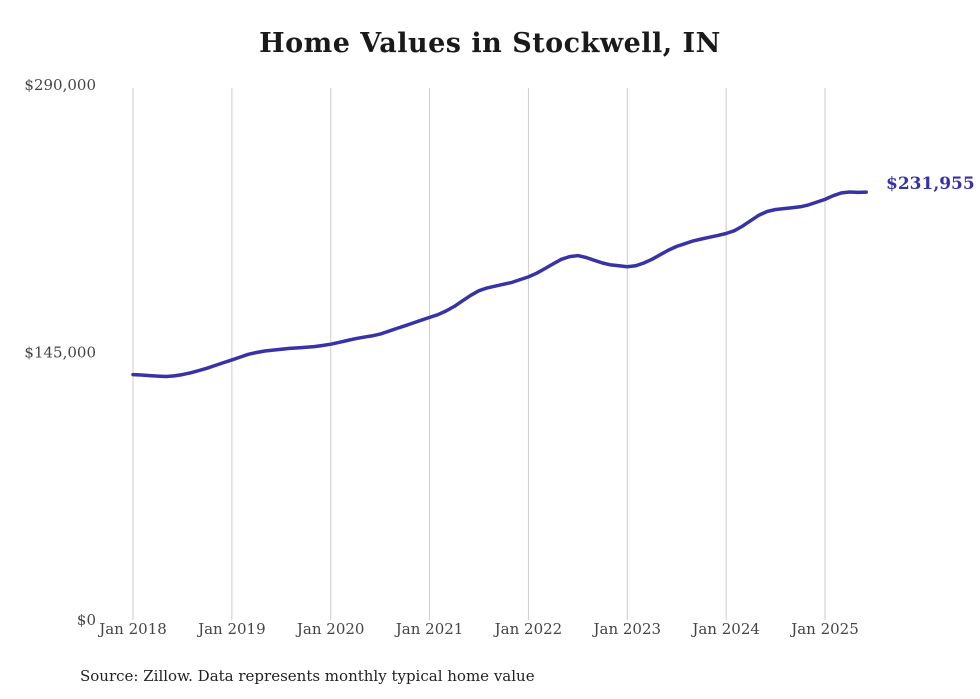 This screenshot has height=699, width=980. I want to click on x-tick-label: Jan 2019, so click(231, 629).